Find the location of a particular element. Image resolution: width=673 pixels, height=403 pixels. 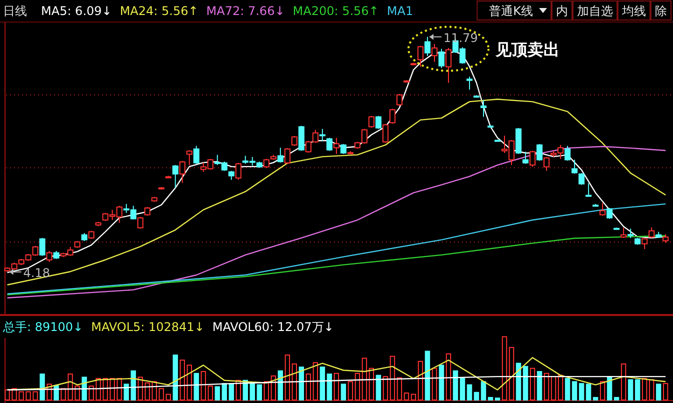

annotation: 4.18 is located at coordinates (36, 273).